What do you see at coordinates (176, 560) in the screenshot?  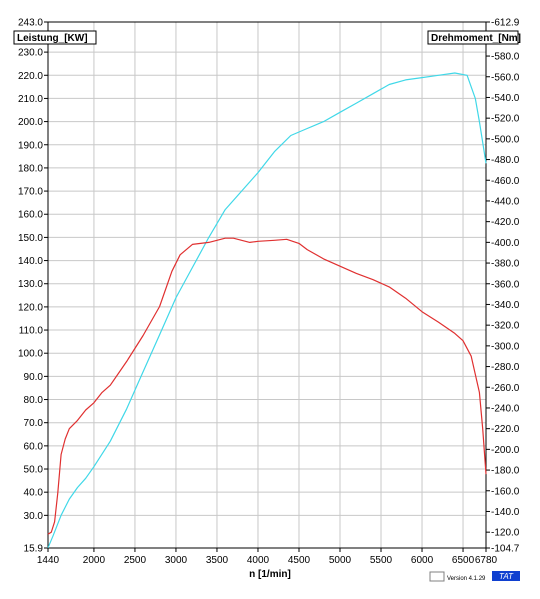 I see `x-tick-label: 3000` at bounding box center [176, 560].